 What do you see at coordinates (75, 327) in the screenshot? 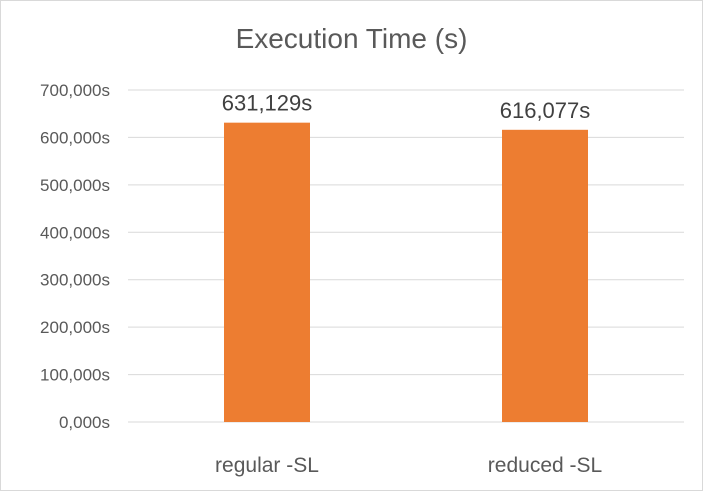
I see `y-tick-label: 200,000s` at bounding box center [75, 327].